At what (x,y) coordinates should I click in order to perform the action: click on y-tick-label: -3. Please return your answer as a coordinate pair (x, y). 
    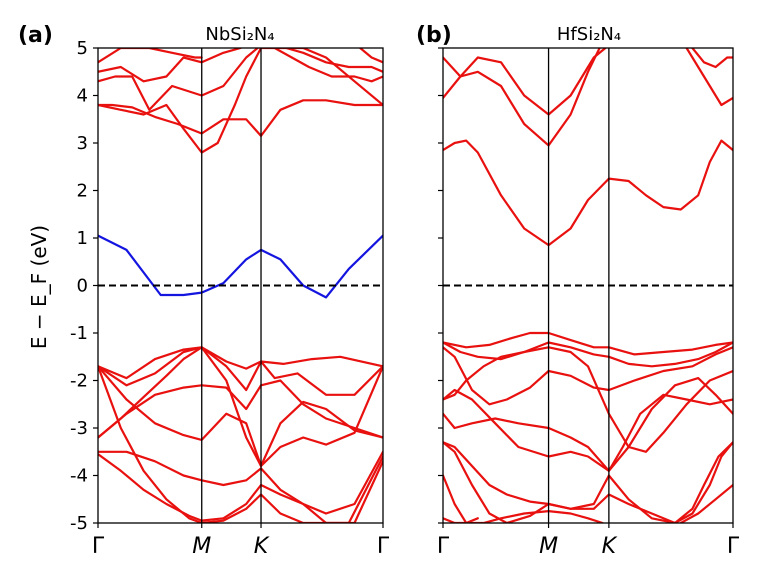
    Looking at the image, I should click on (79, 428).